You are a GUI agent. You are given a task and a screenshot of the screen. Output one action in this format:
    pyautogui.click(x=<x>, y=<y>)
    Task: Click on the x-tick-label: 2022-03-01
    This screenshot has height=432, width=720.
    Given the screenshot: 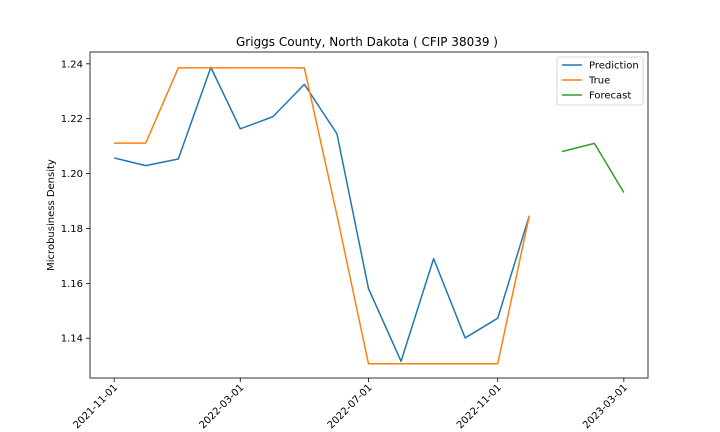 What is the action you would take?
    pyautogui.click(x=222, y=406)
    